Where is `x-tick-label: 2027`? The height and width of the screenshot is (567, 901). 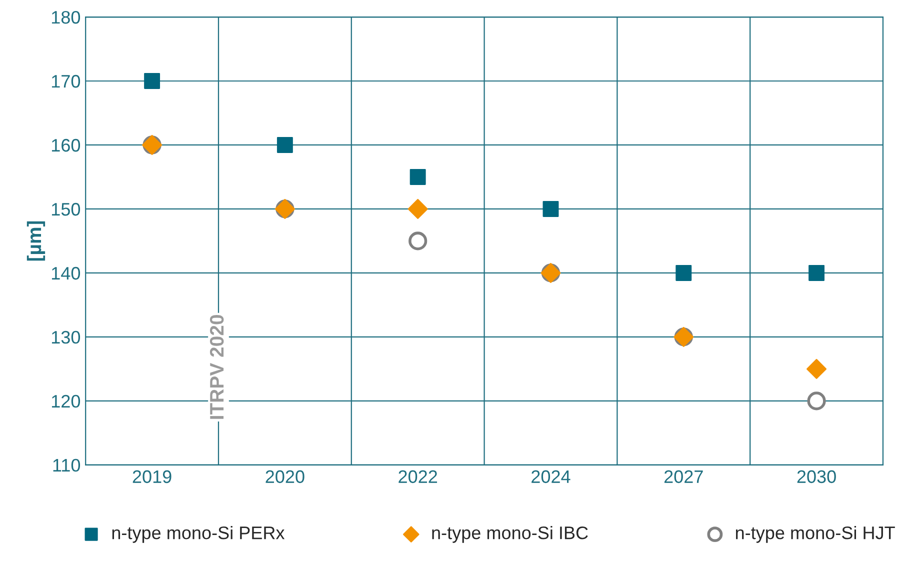 x-tick-label: 2027 is located at coordinates (683, 477).